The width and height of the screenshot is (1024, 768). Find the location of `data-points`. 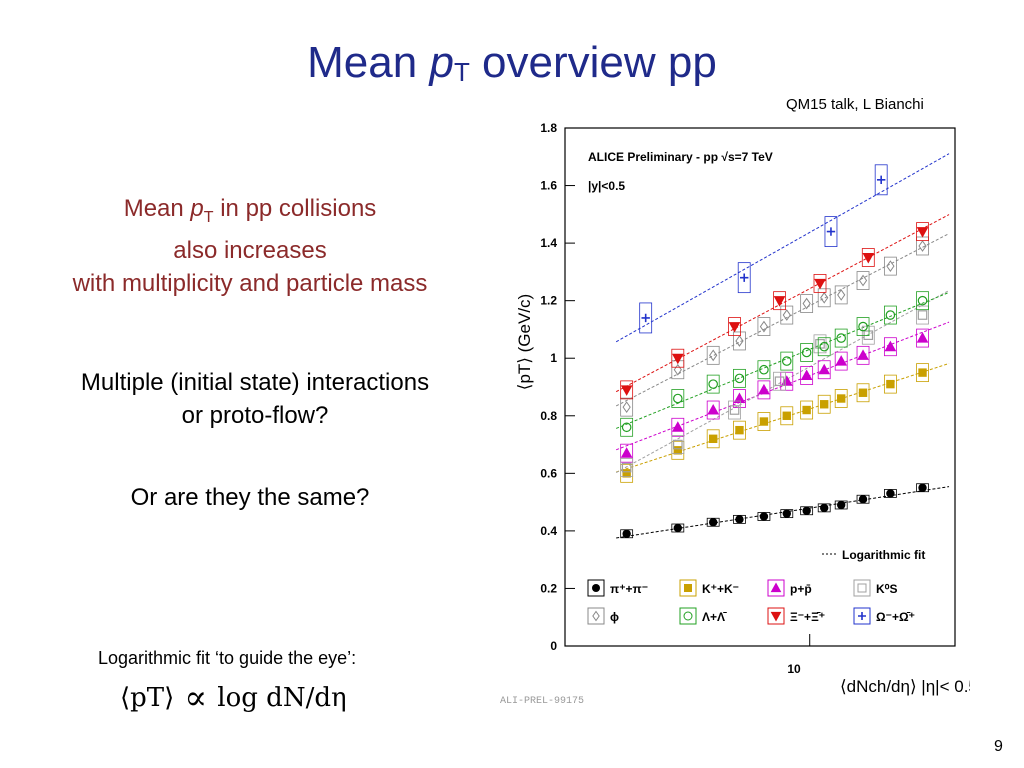

data-points is located at coordinates (774, 351).